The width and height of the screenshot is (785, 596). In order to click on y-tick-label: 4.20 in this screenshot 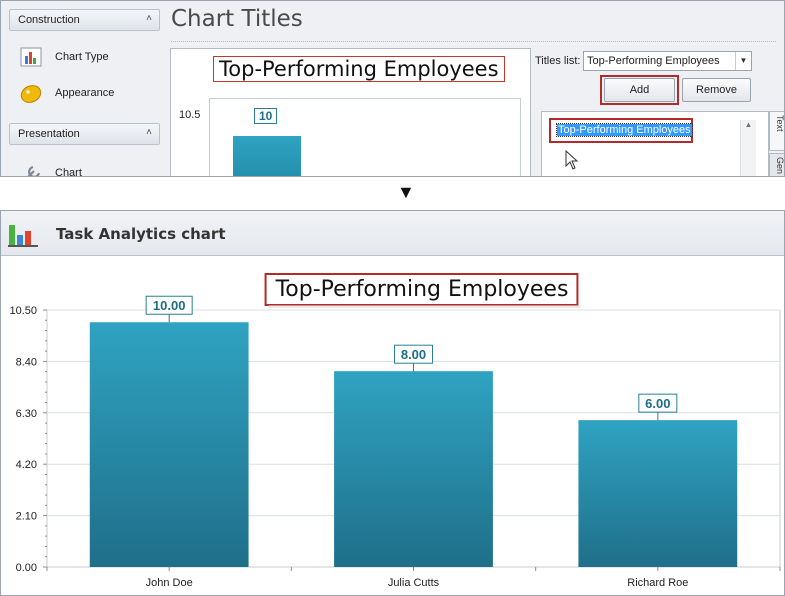, I will do `click(26, 465)`.